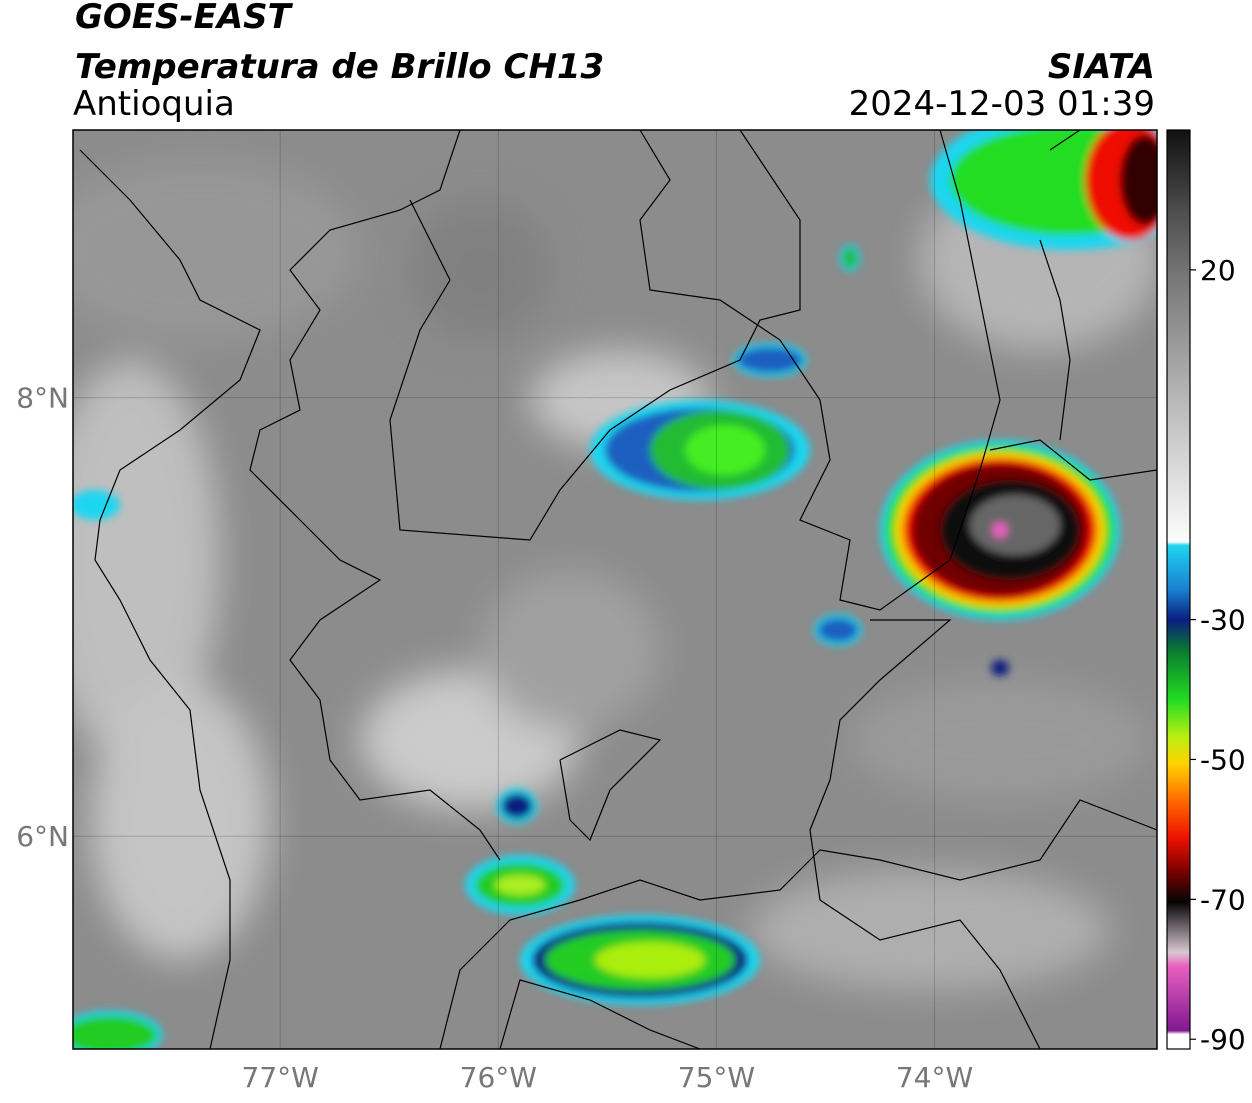 This screenshot has width=1252, height=1103. What do you see at coordinates (716, 1077) in the screenshot?
I see `lon-tick-label: 75°W` at bounding box center [716, 1077].